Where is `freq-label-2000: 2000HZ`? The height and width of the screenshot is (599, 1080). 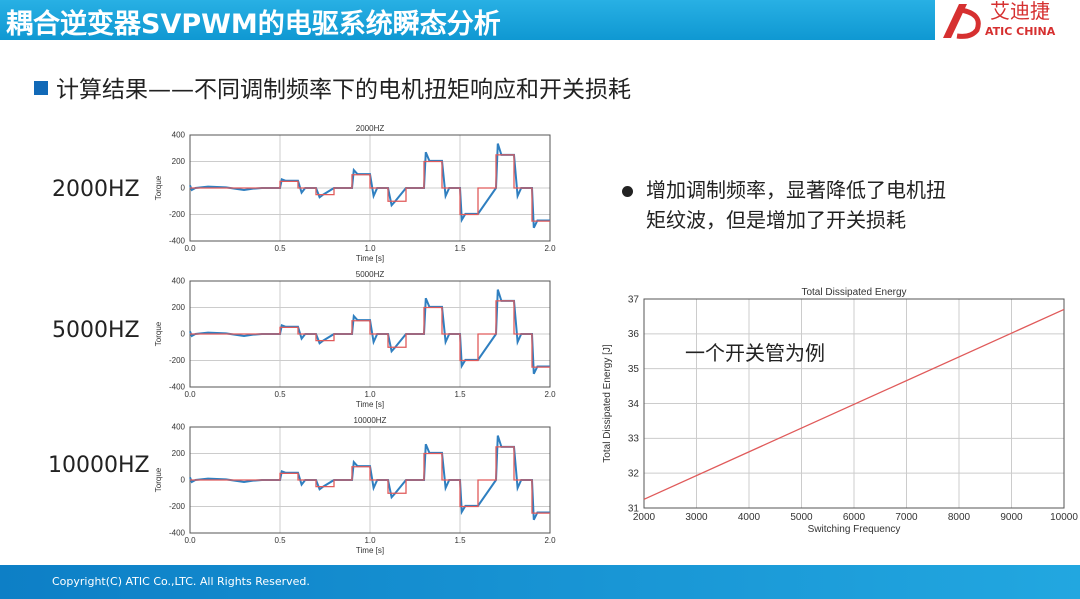 freq-label-2000: 2000HZ is located at coordinates (96, 189).